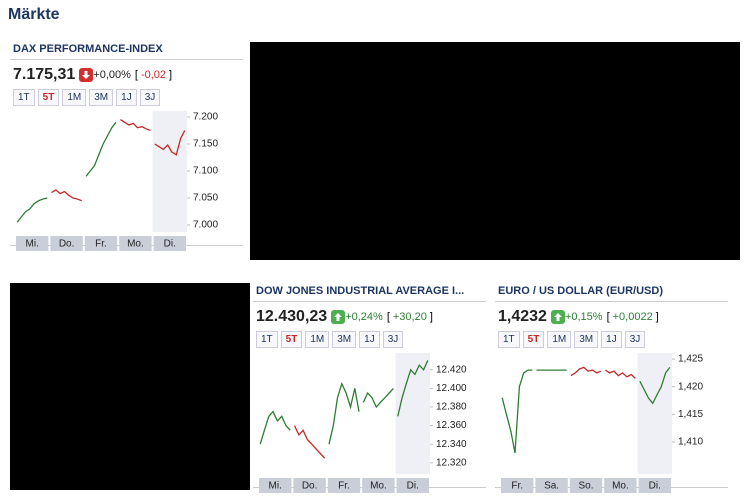 The width and height of the screenshot is (753, 502). I want to click on chart: 1,410 1,415 1,420 1,425 Fr. Sa. So. Mo. Di., so click(602, 423).